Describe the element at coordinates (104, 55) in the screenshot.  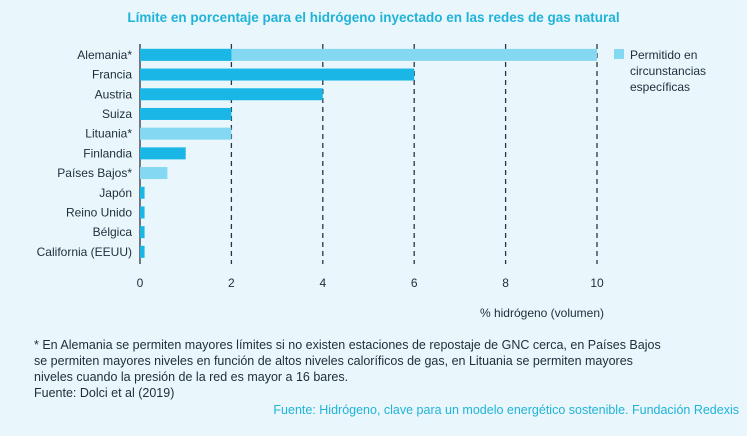
I see `category-label: Alemania*` at that location.